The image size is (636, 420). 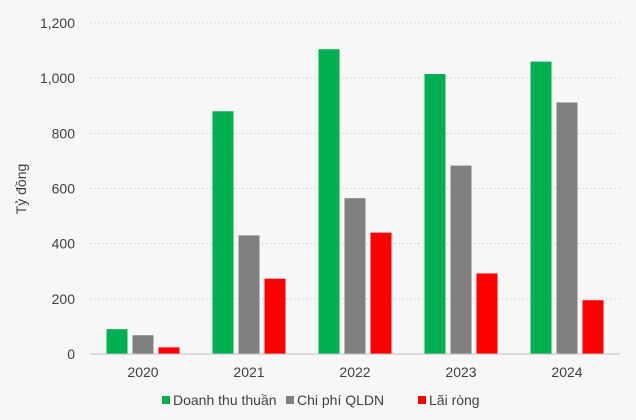 I want to click on x-tick-label: 2020, so click(x=142, y=372).